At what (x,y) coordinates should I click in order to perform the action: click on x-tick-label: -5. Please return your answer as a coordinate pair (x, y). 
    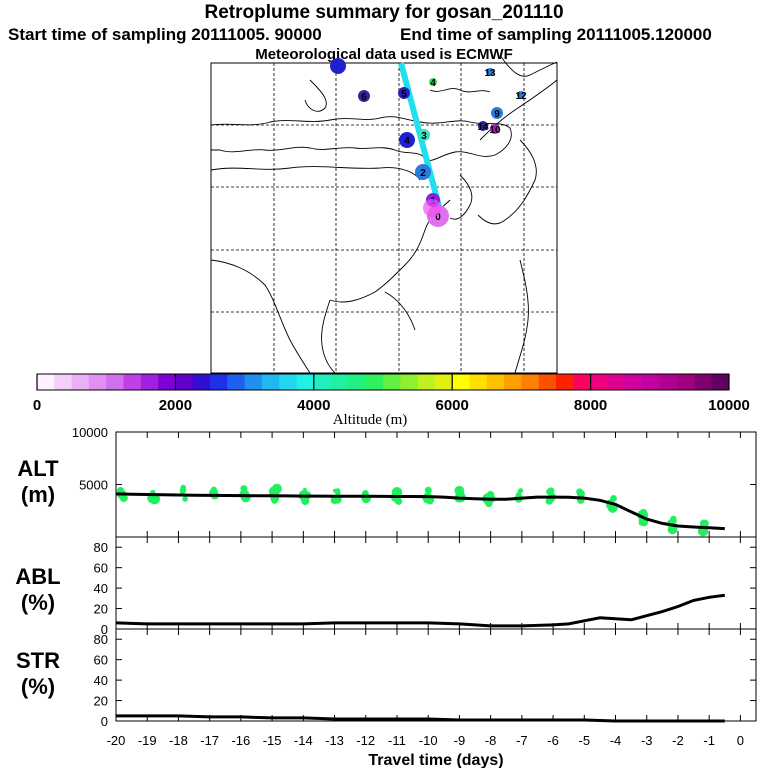
    Looking at the image, I should click on (585, 740).